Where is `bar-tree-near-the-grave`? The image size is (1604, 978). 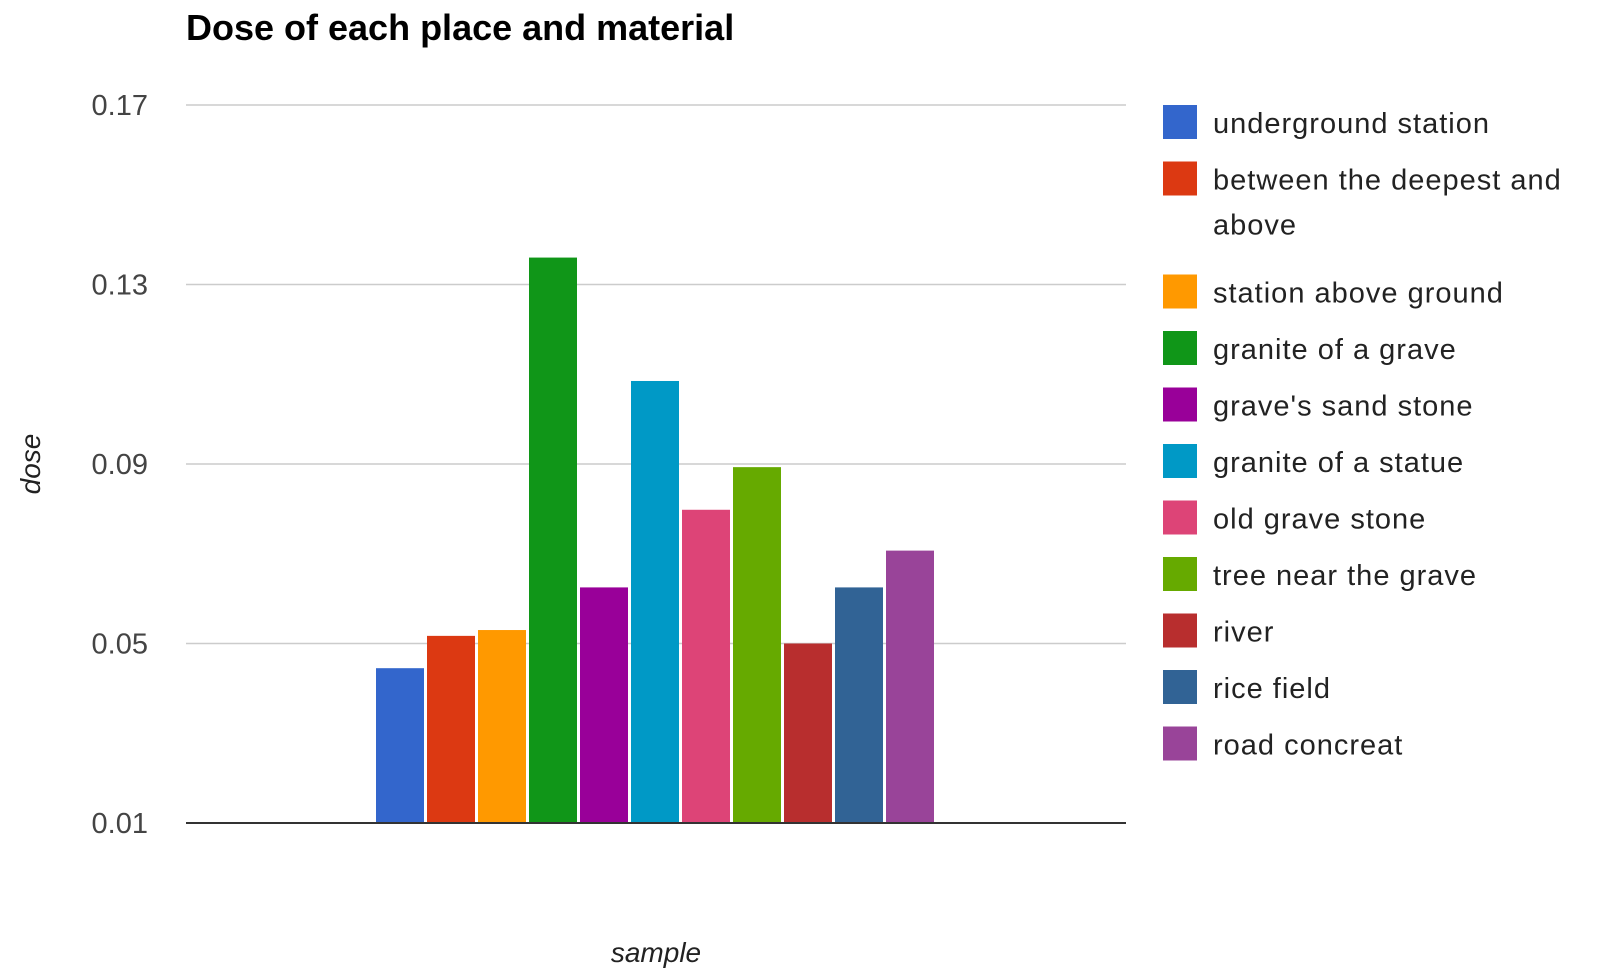
bar-tree-near-the-grave is located at coordinates (757, 645).